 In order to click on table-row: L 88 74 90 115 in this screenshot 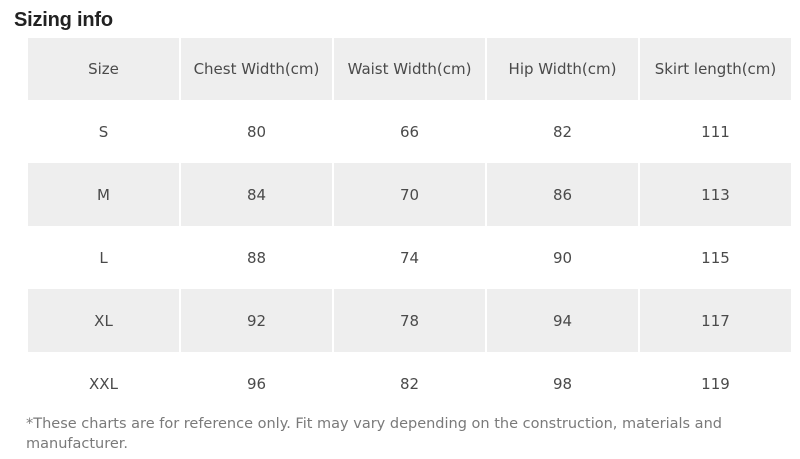, I will do `click(409, 257)`.